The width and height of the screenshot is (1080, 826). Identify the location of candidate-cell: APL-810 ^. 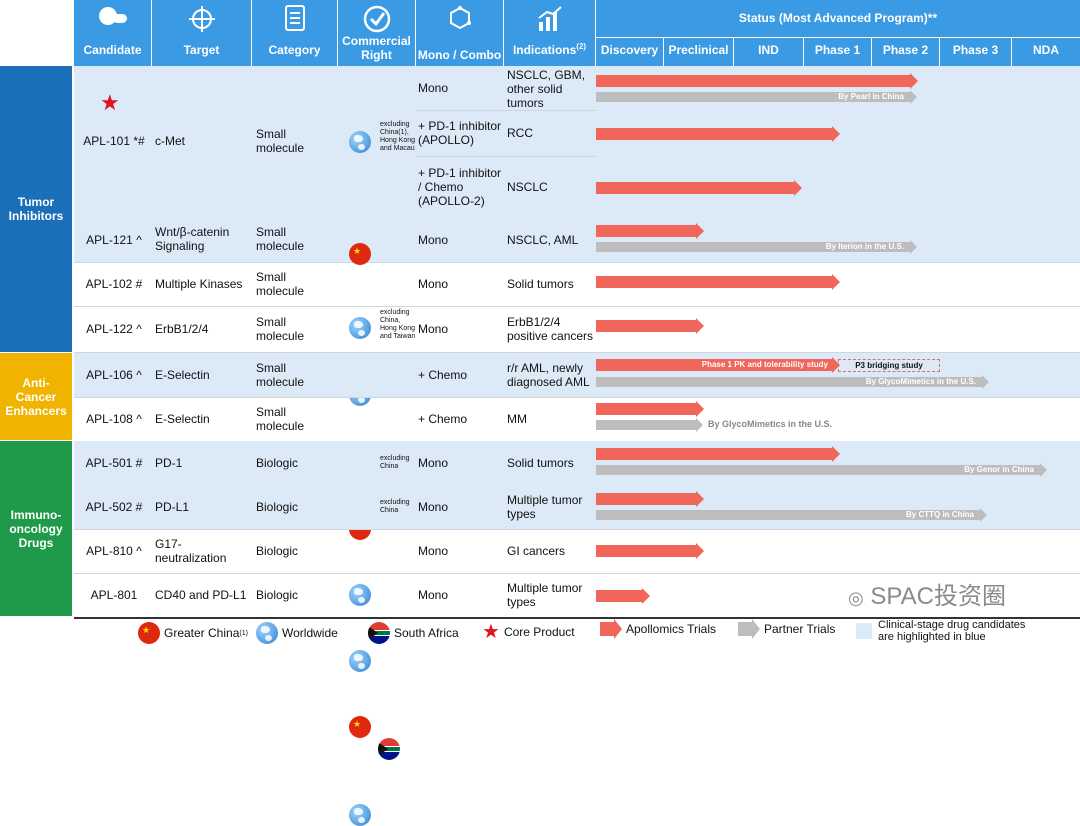
(114, 551).